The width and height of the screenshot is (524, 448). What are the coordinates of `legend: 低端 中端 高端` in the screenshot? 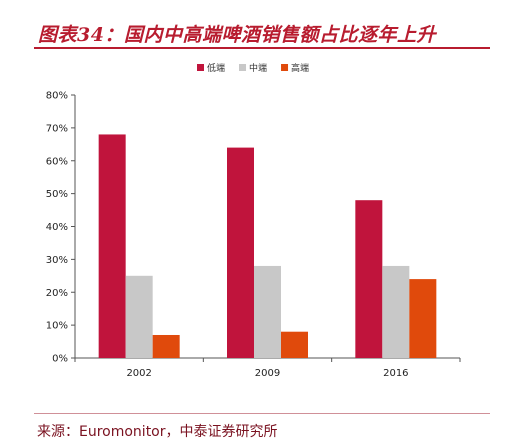 It's located at (253, 68).